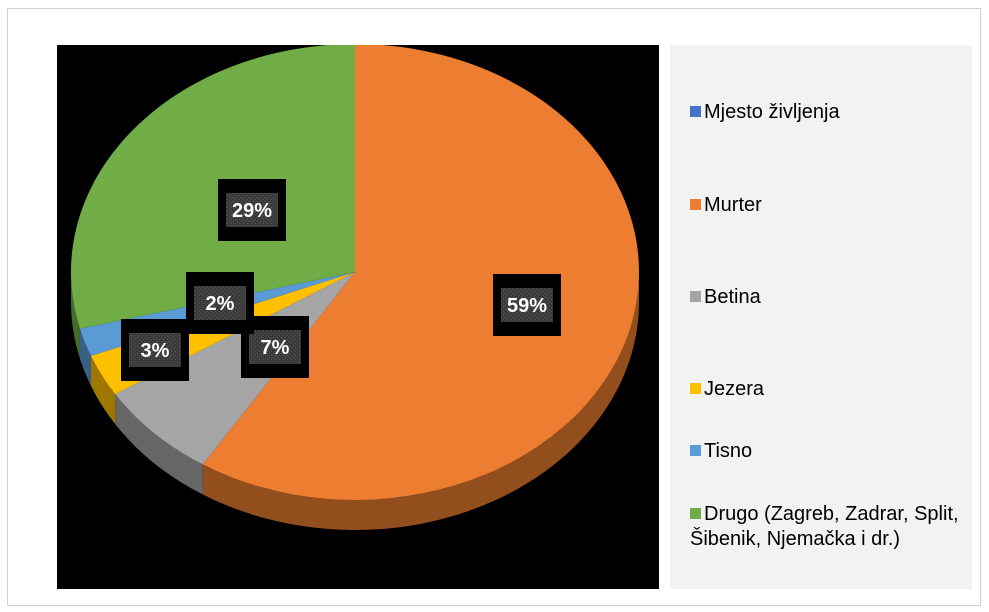 Image resolution: width=989 pixels, height=612 pixels. I want to click on legend-title-item: Mjesto življenja, so click(830, 112).